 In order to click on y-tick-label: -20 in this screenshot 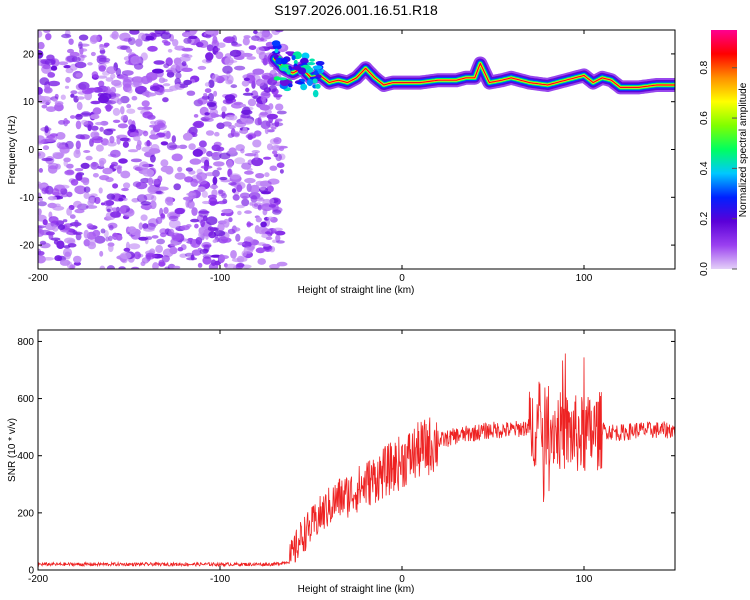, I will do `click(27, 246)`.